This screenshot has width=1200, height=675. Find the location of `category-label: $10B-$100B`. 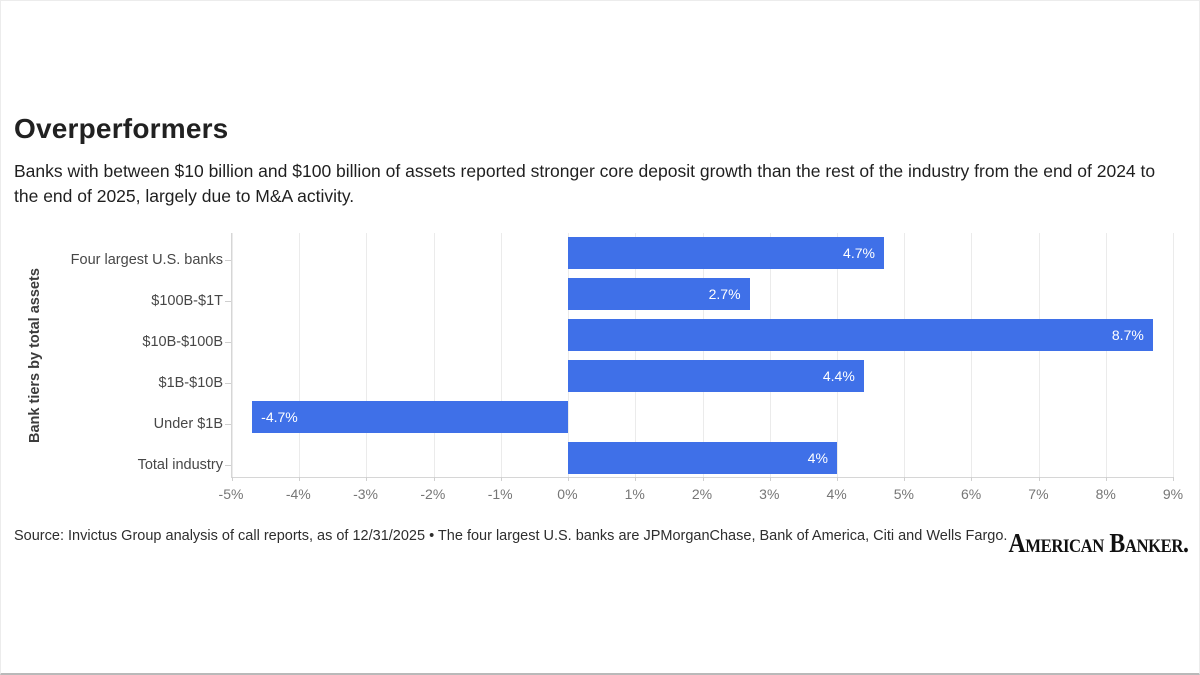

category-label: $10B-$100B is located at coordinates (182, 342).